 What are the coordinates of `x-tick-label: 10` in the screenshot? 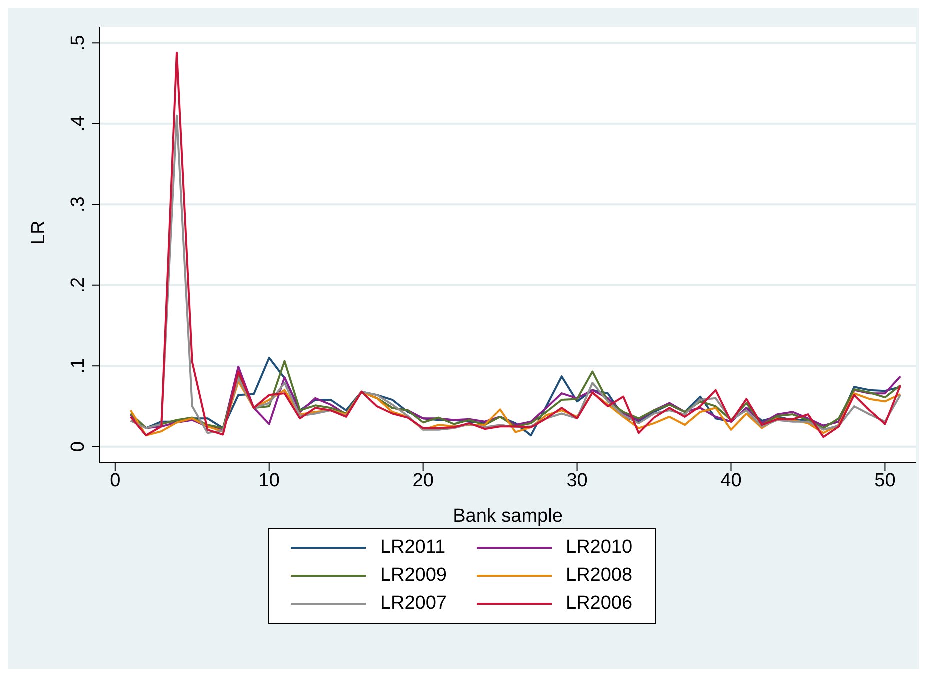 It's located at (269, 481).